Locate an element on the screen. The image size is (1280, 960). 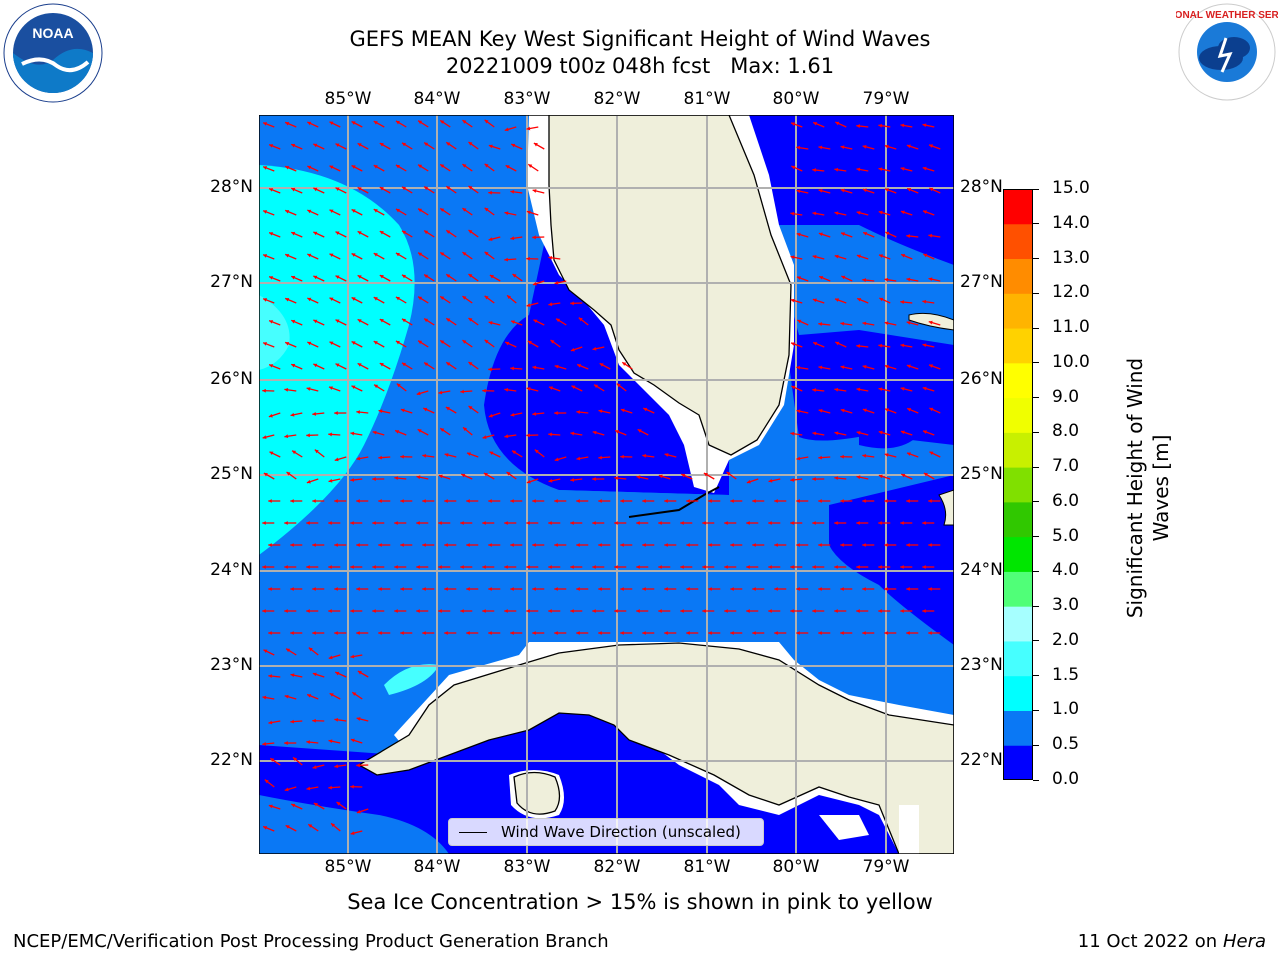
light-cyan-patch is located at coordinates (411, 679).